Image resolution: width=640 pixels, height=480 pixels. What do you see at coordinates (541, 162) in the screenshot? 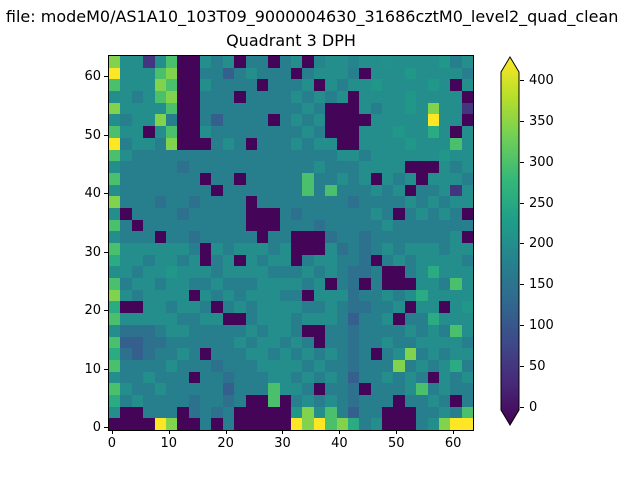
I see `colorbar-tick-label: 300` at bounding box center [541, 162].